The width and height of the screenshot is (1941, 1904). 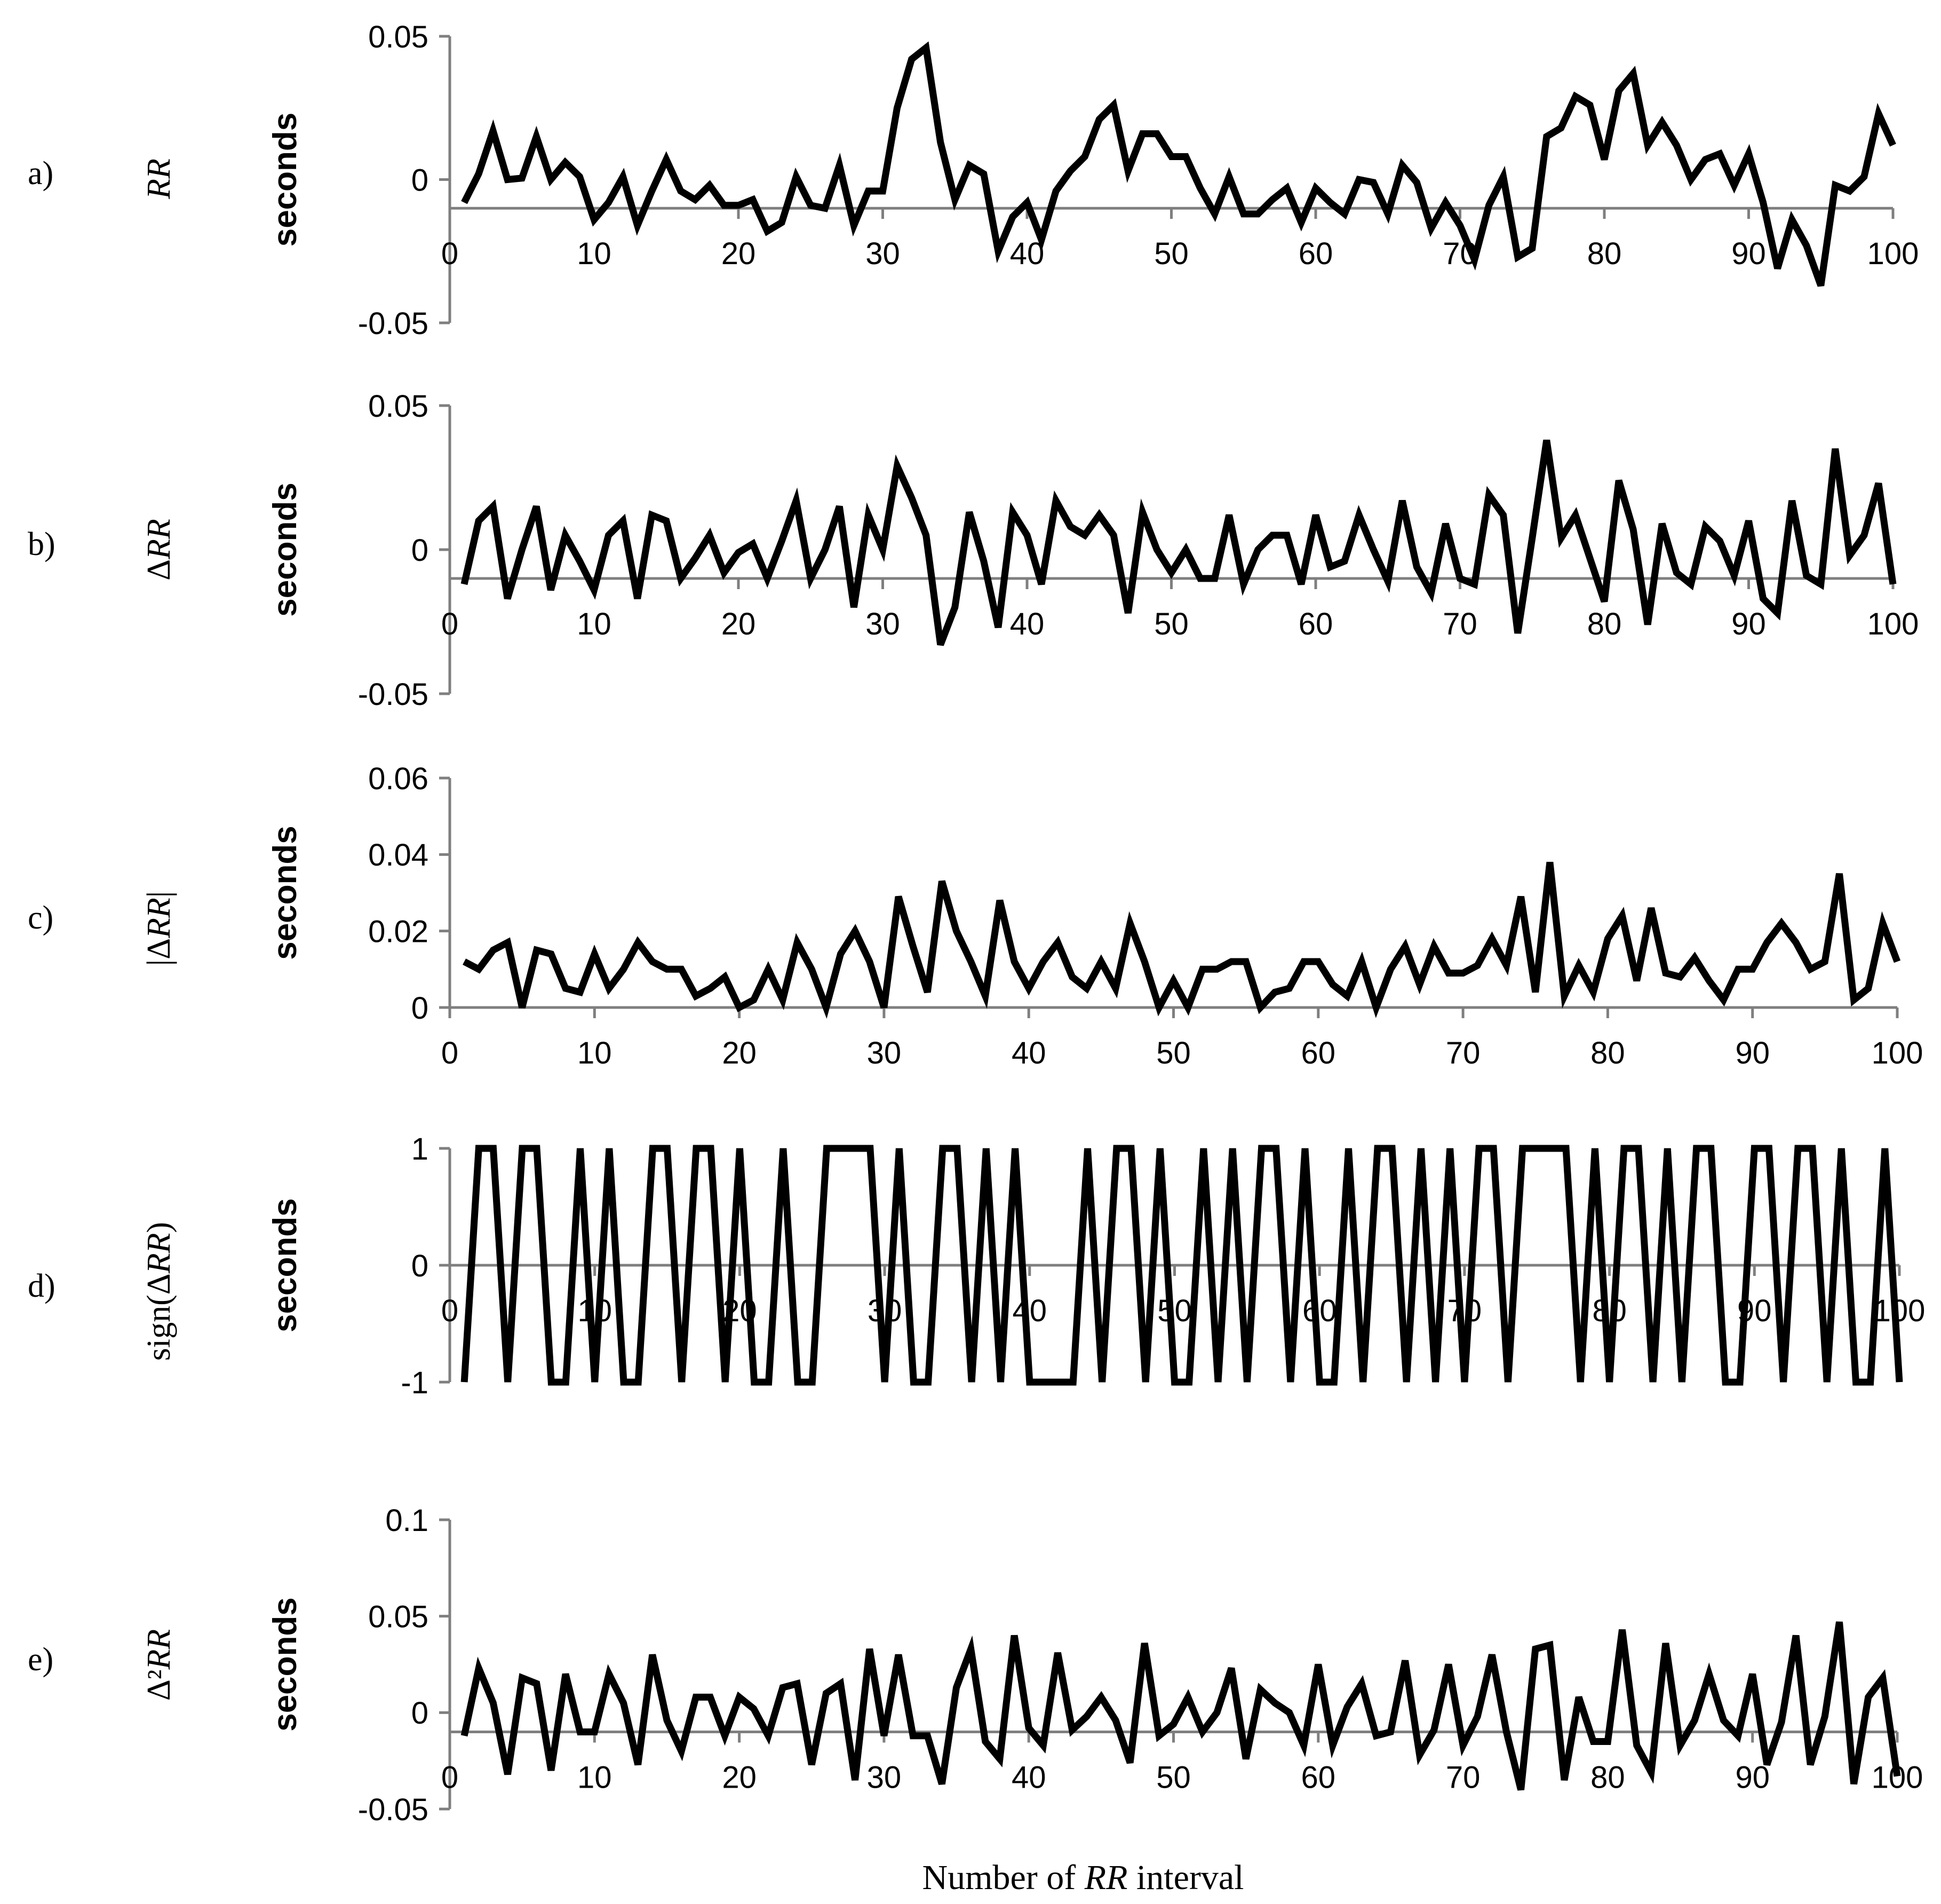 What do you see at coordinates (159, 928) in the screenshot?
I see `panel-name: |ΔRR|` at bounding box center [159, 928].